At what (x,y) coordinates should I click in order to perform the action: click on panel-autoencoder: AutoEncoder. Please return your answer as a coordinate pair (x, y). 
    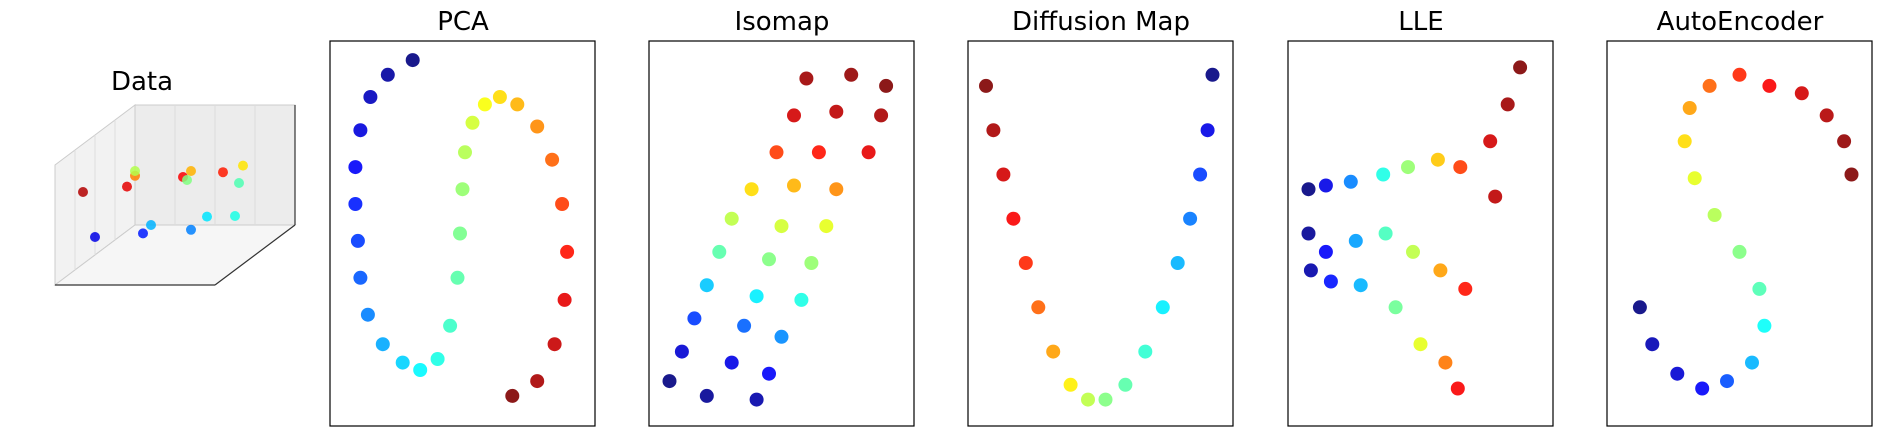
    Looking at the image, I should click on (1739, 217).